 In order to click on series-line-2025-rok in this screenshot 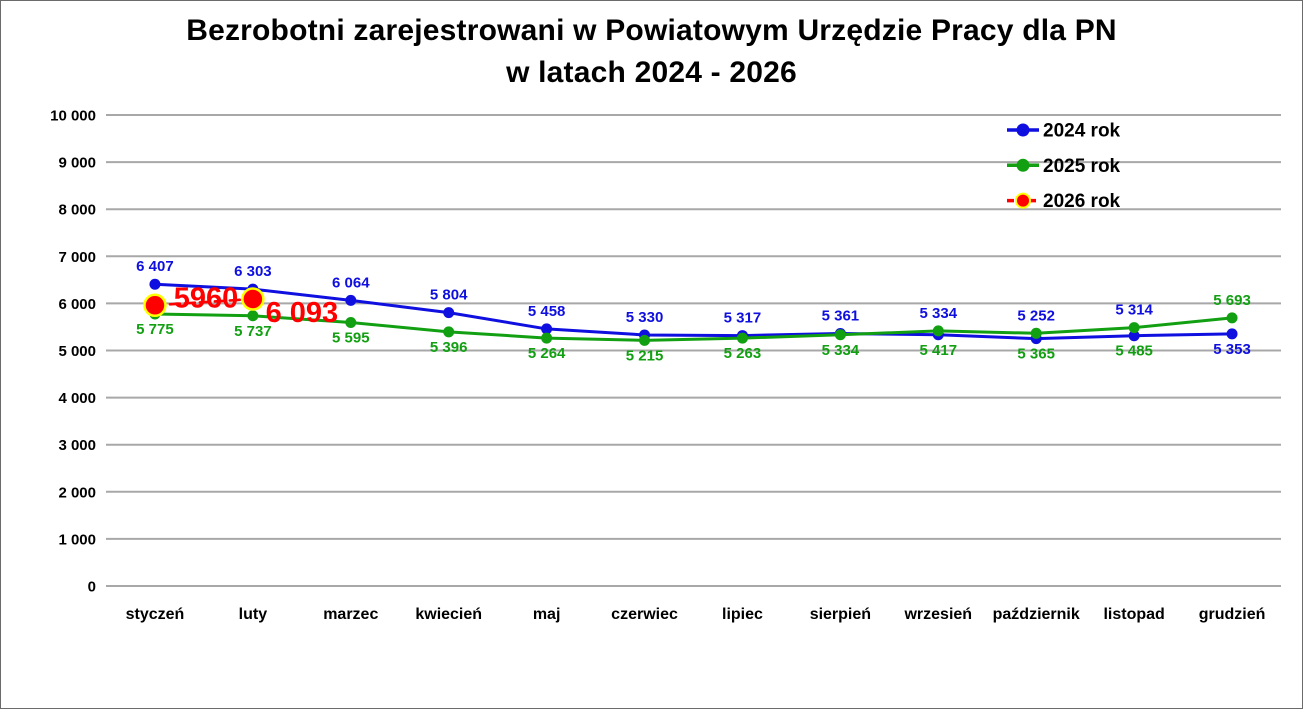, I will do `click(693, 327)`.